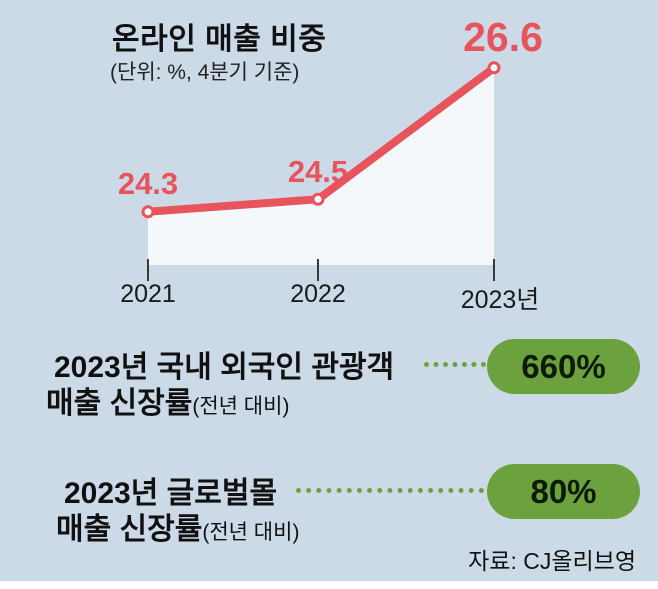  What do you see at coordinates (321, 270) in the screenshot?
I see `axis-ticks` at bounding box center [321, 270].